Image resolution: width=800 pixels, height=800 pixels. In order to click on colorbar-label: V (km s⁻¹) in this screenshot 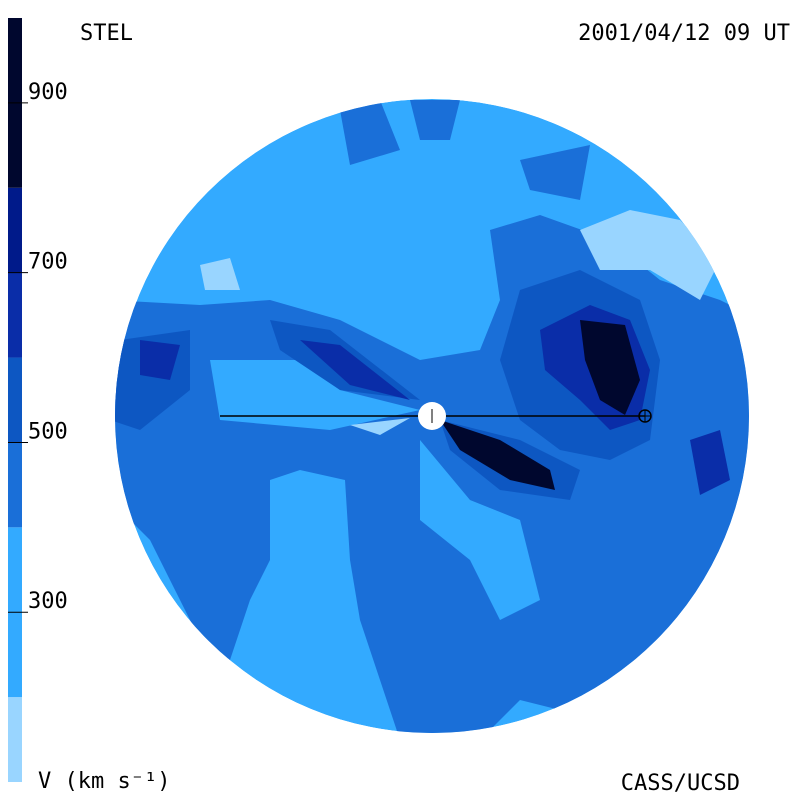, I will do `click(104, 781)`.